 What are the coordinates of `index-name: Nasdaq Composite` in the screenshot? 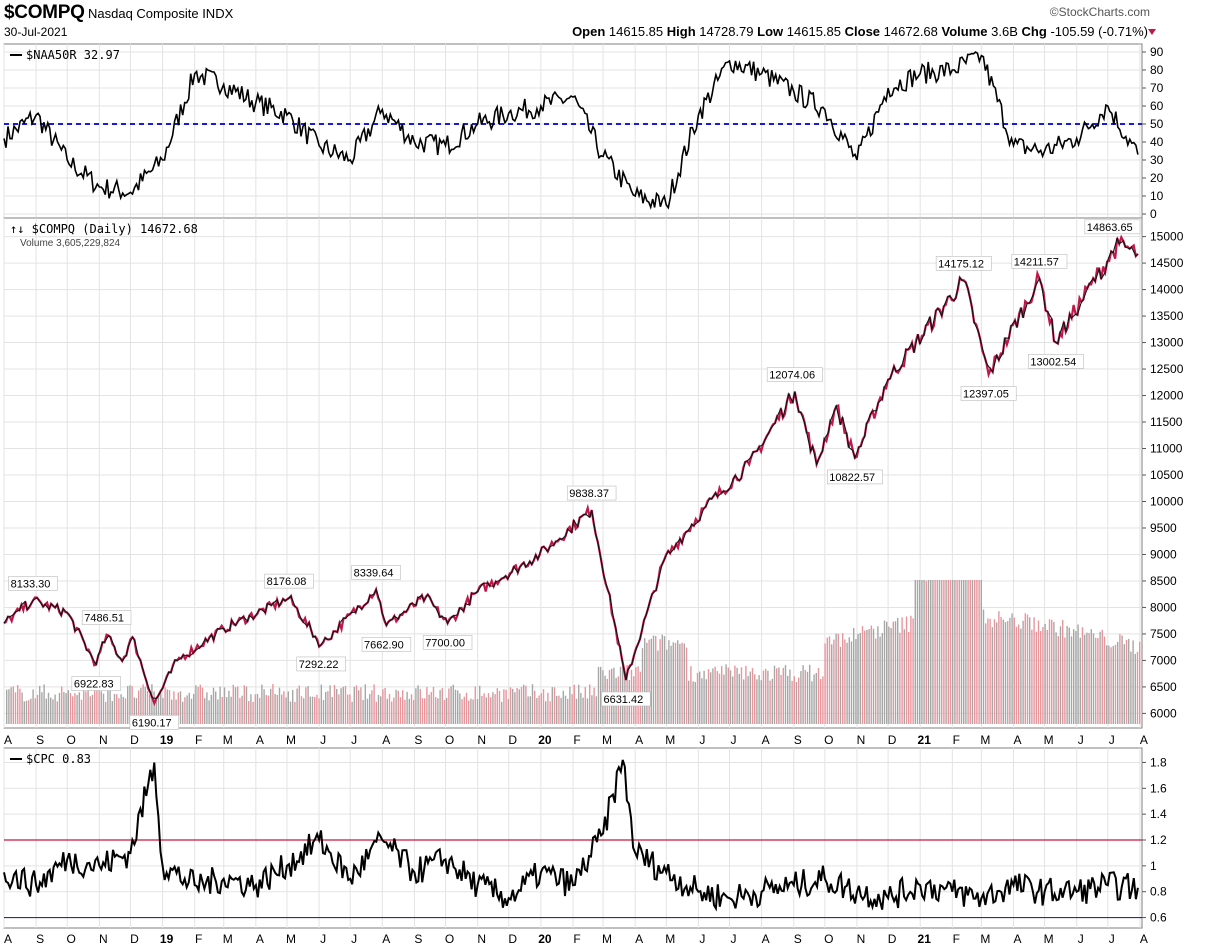 It's located at (143, 13).